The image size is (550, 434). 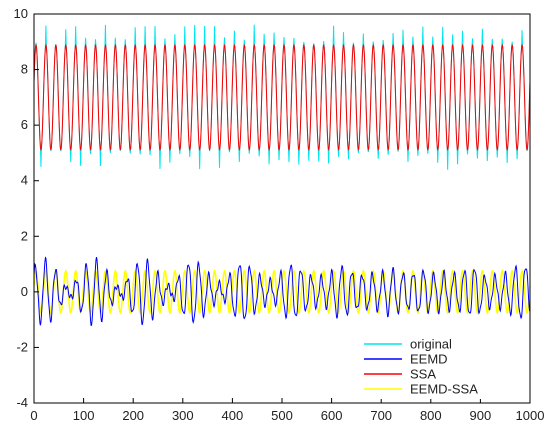 I want to click on x-tick-label: 200, so click(x=133, y=415).